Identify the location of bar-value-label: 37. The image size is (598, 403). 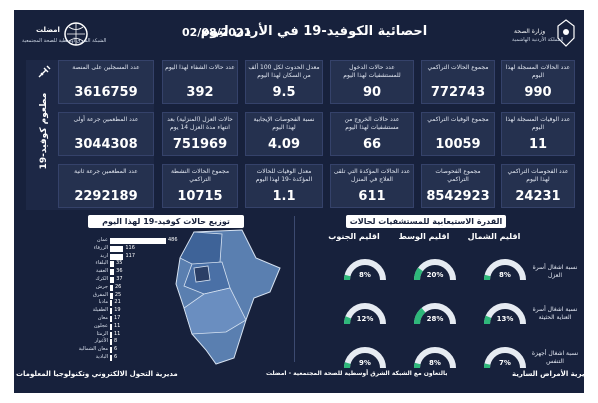
(119, 279).